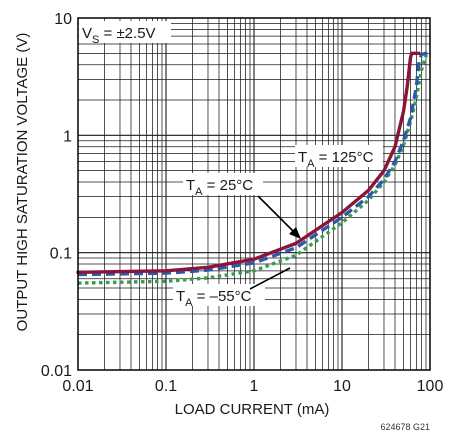 This screenshot has width=458, height=434. Describe the element at coordinates (67, 136) in the screenshot. I see `y-tick-label: 1` at that location.